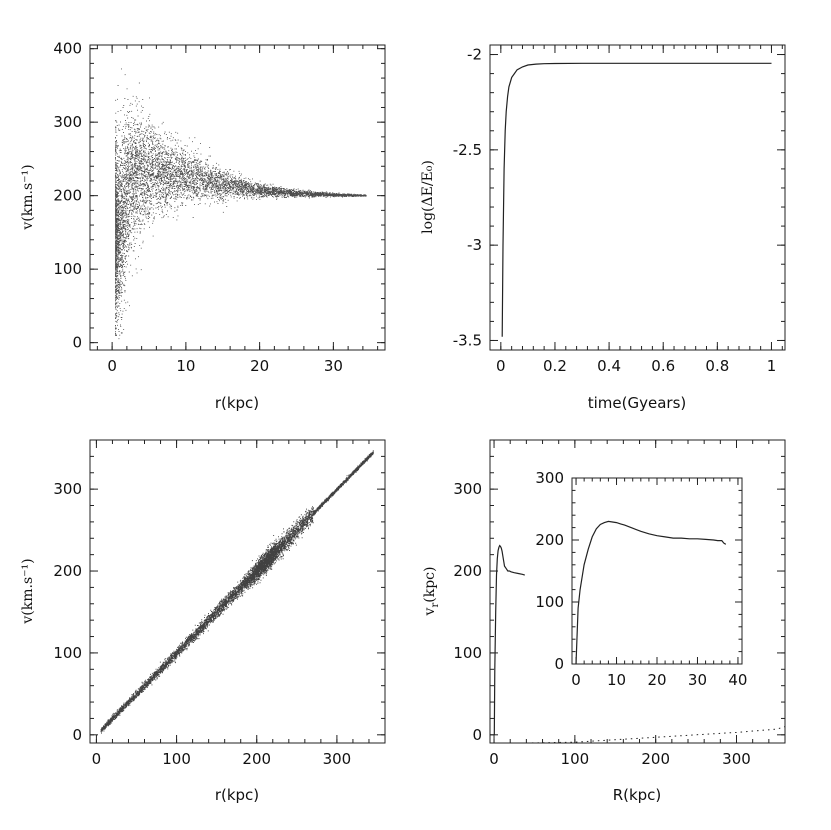  Describe the element at coordinates (509, 639) in the screenshot. I see `rotation-curve` at that location.